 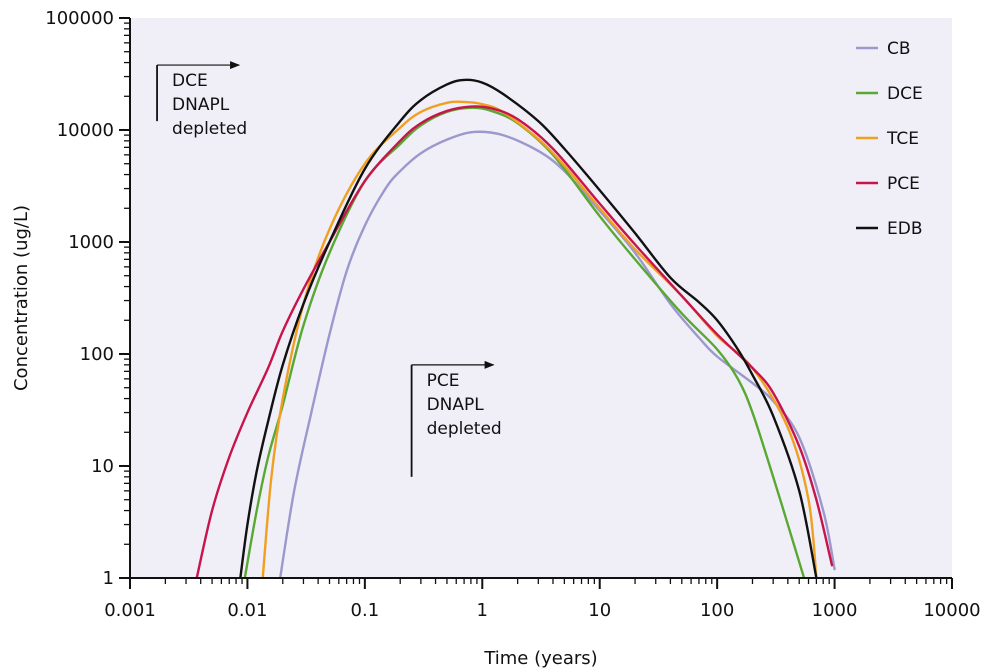 What do you see at coordinates (482, 610) in the screenshot?
I see `x-tick-label: 1` at bounding box center [482, 610].